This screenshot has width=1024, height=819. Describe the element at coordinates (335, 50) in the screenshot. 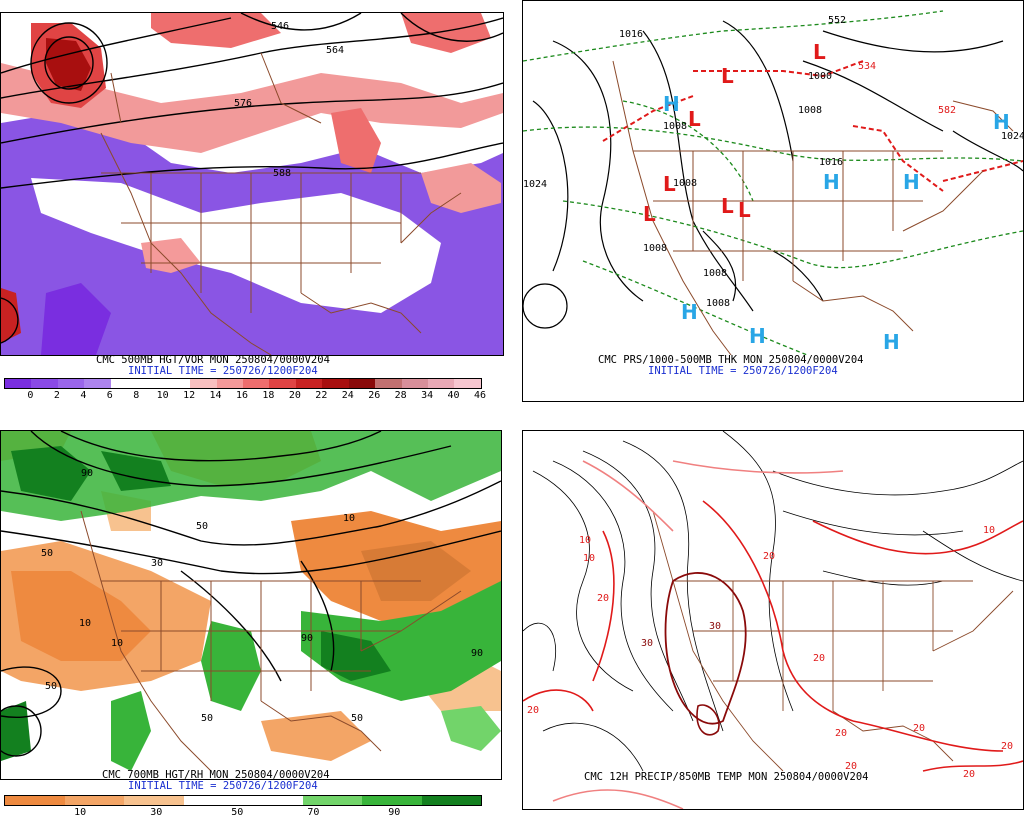

I see `contour-label: 564` at that location.